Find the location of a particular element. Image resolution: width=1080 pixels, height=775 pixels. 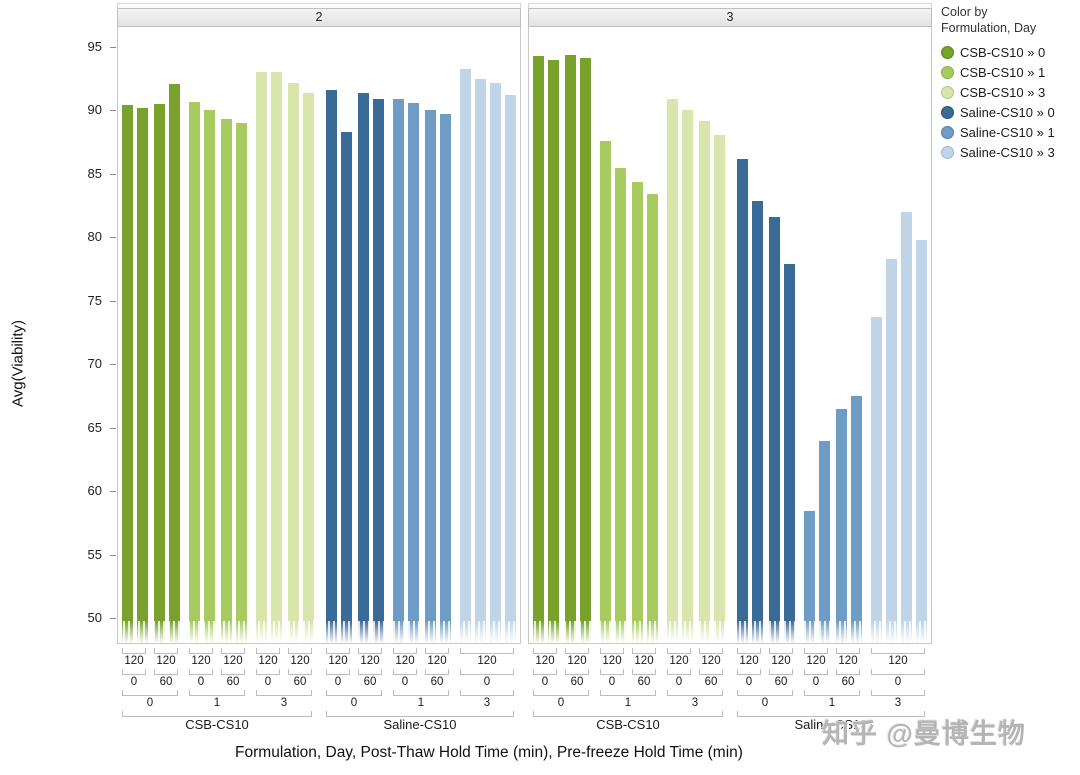

y-tick-label: 80 is located at coordinates (94, 236).